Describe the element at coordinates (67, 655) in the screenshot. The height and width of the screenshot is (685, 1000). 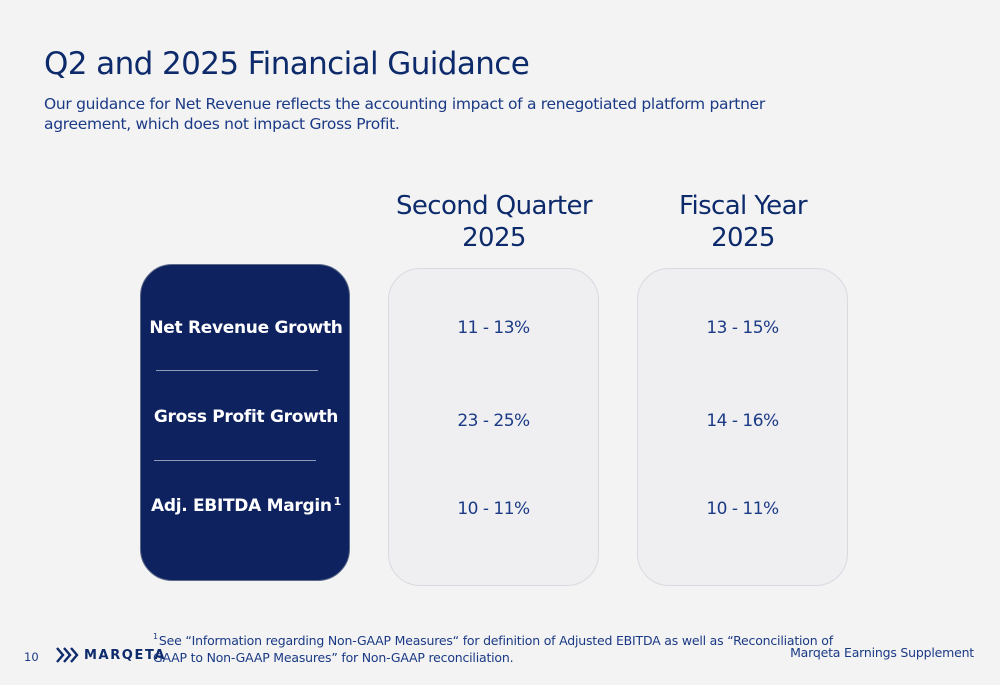
I see `marqeta-chevrons-icon` at that location.